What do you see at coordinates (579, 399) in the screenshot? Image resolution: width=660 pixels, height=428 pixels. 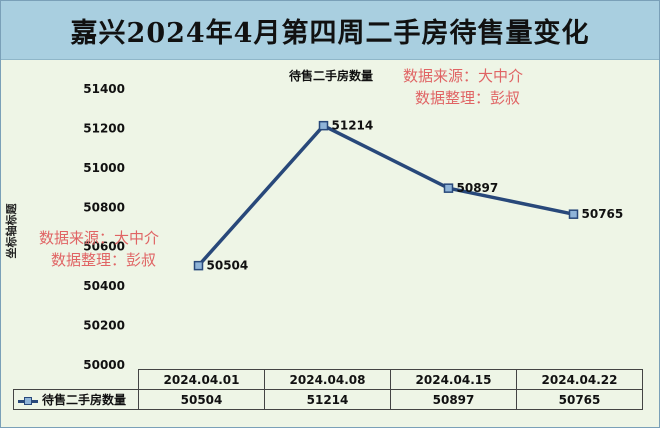 I see `data-table-value: 50765` at bounding box center [579, 399].